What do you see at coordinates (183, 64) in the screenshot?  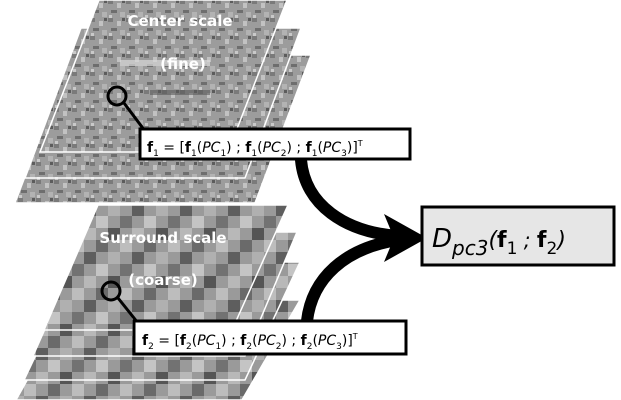 I see `center-scale-subtitle: (fine)` at bounding box center [183, 64].